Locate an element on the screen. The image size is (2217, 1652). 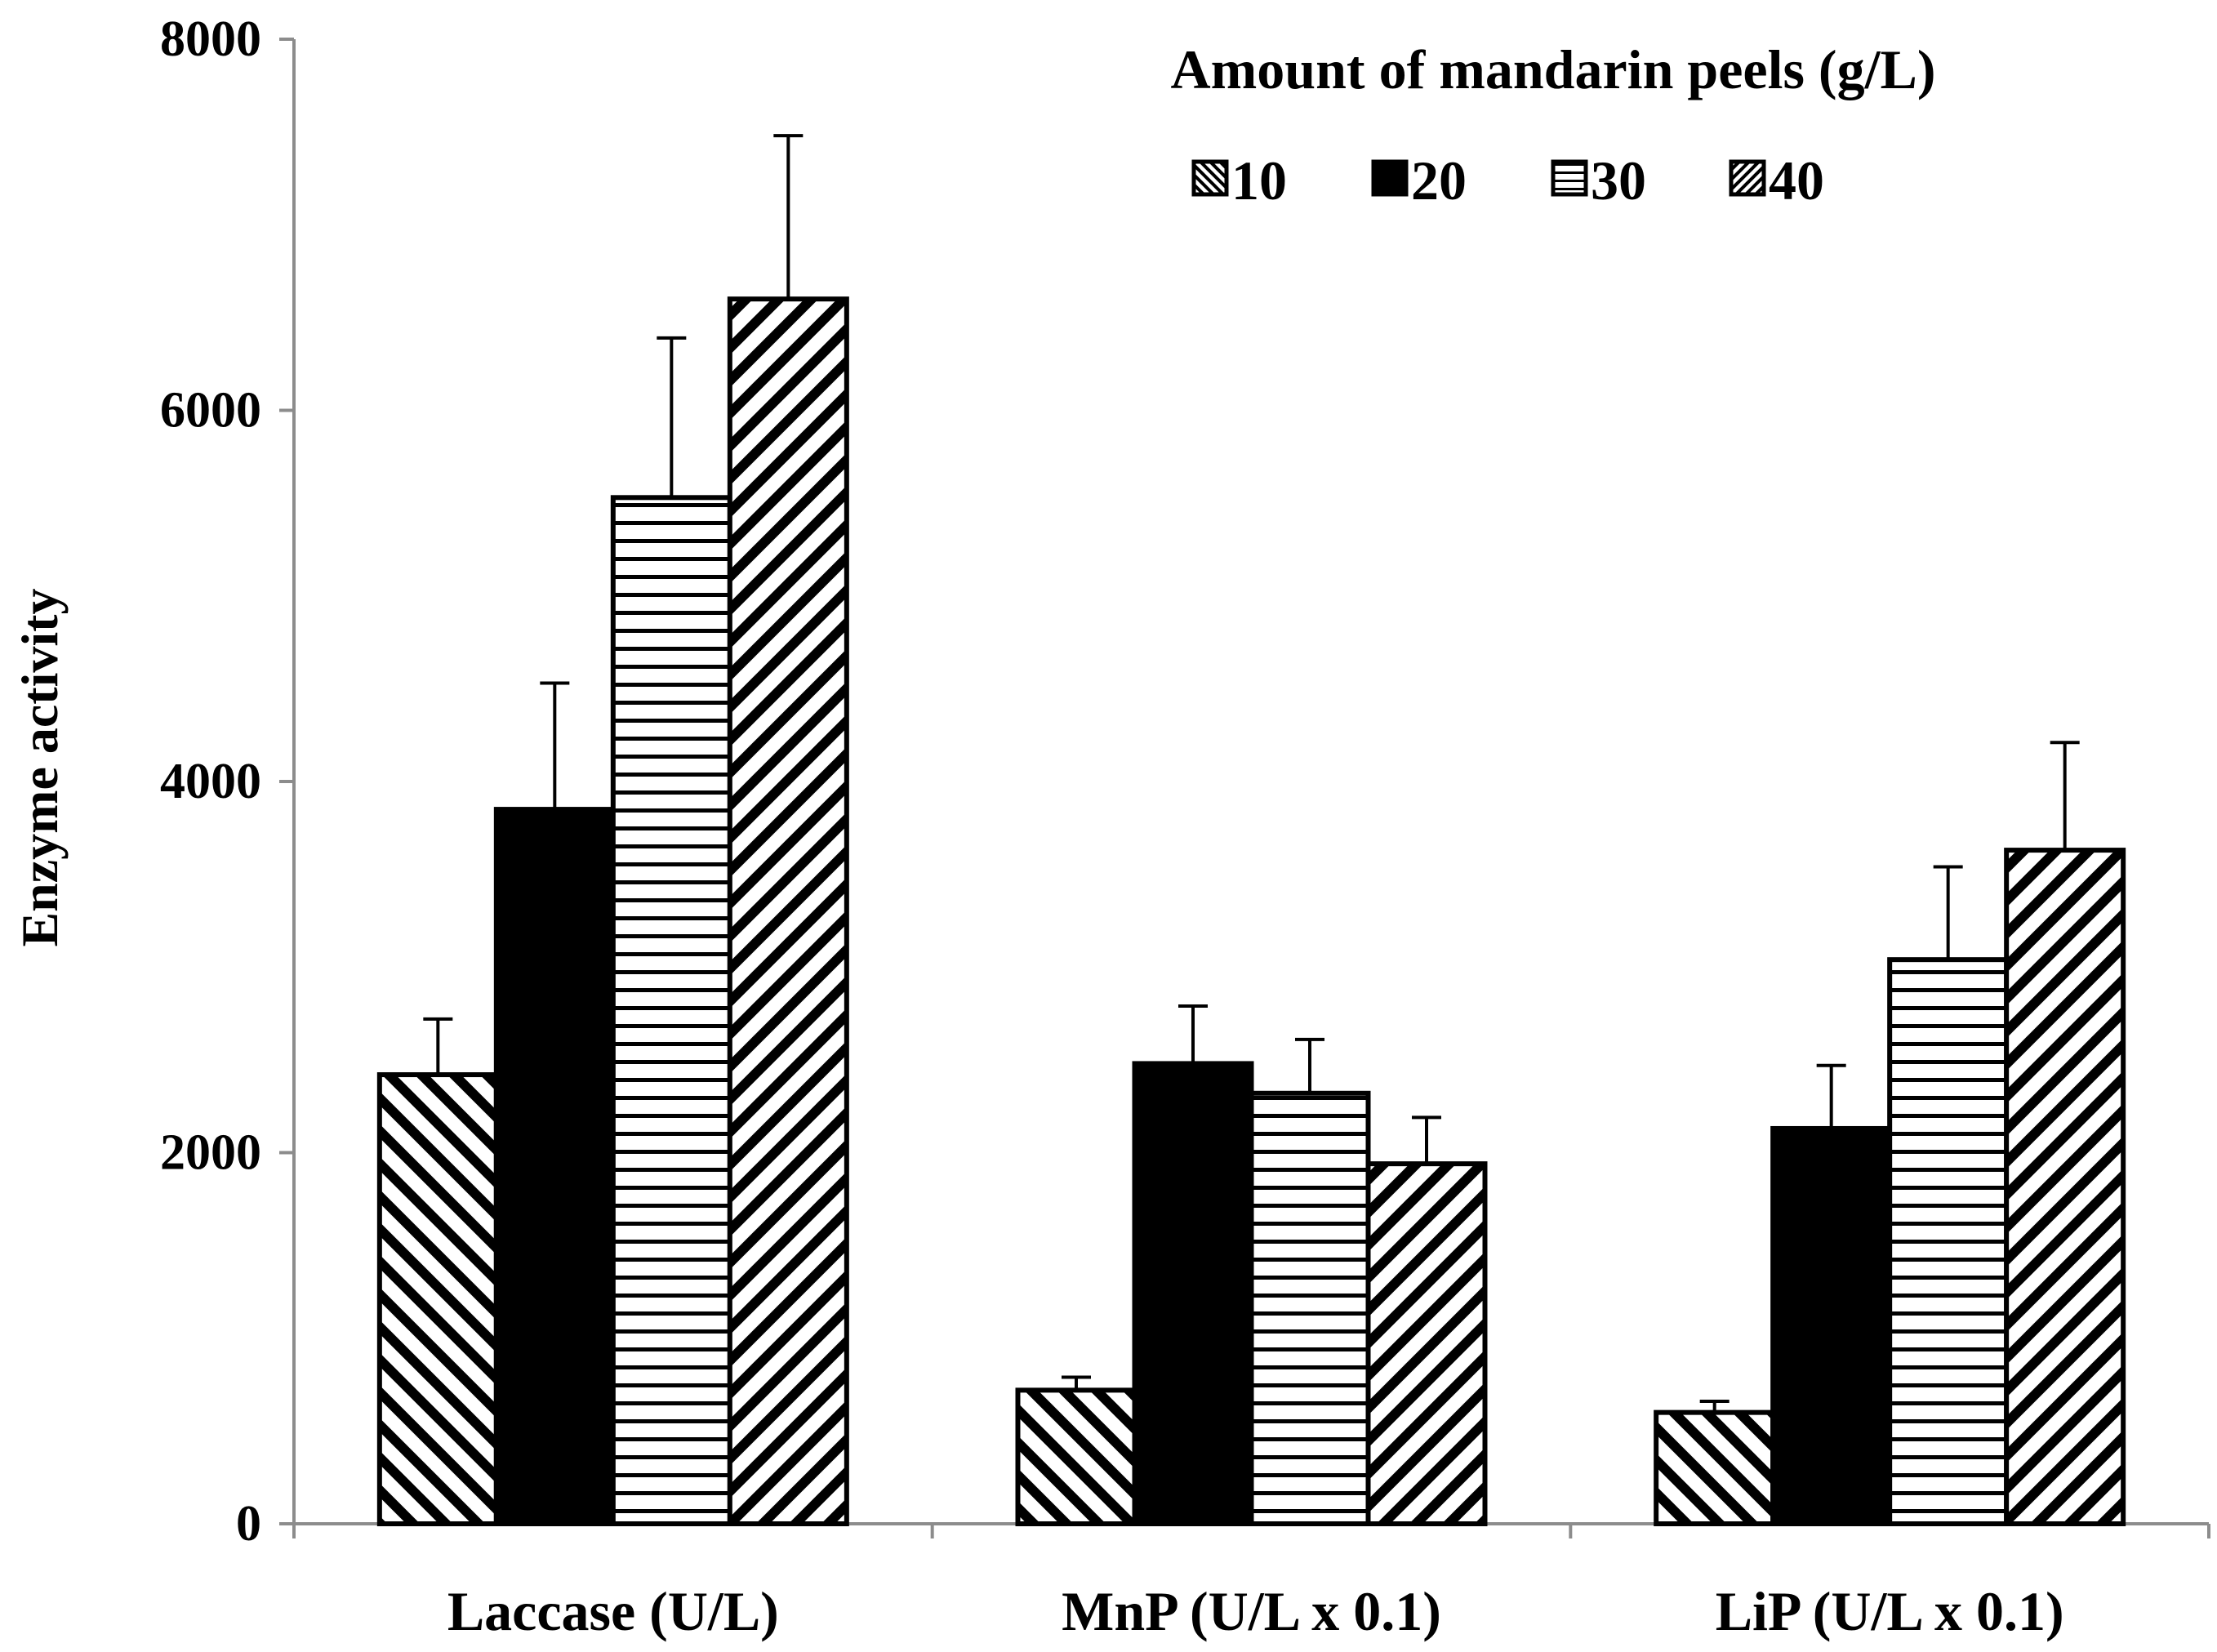
y-axis-title: Enzyme activity is located at coordinates (40, 768).